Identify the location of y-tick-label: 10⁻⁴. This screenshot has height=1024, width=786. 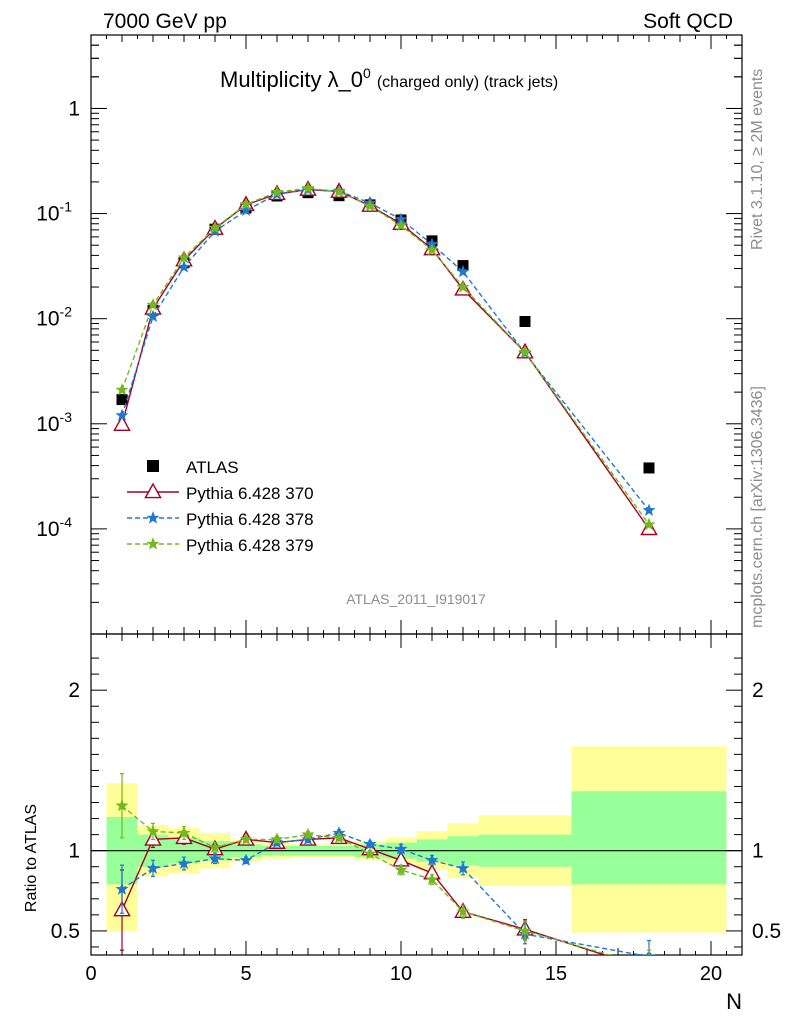
(54, 527).